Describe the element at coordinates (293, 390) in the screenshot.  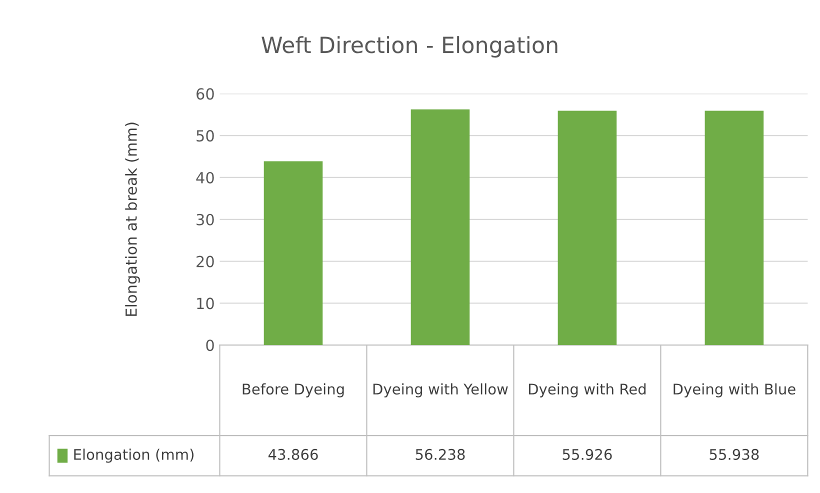
I see `x-tick-label: Before Dyeing` at that location.